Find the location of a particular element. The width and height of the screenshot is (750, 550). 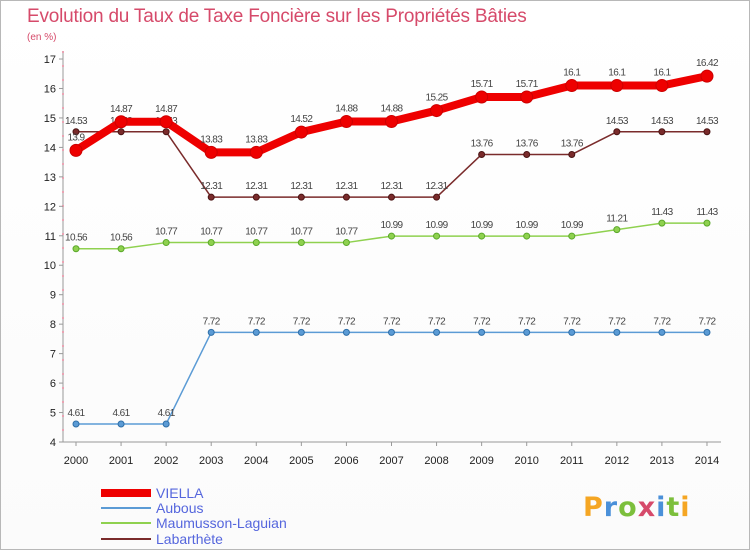

x-tick-label: 2009 is located at coordinates (481, 461).